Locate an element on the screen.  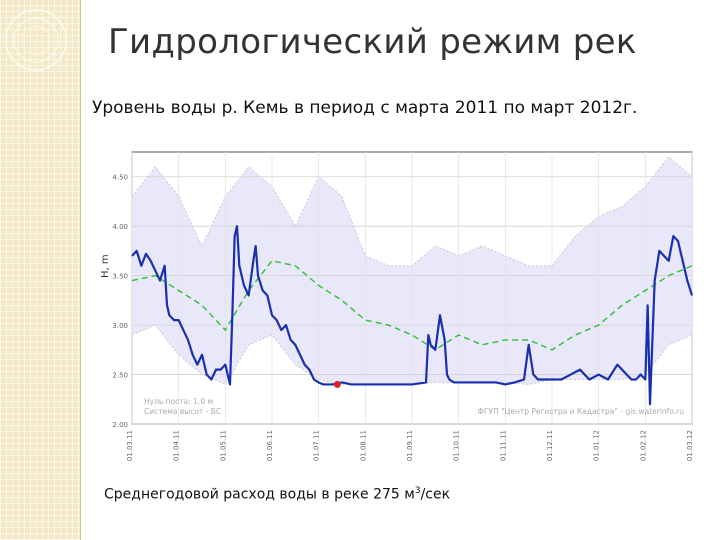
x-tick-label: 01.07.11 is located at coordinates (317, 445).